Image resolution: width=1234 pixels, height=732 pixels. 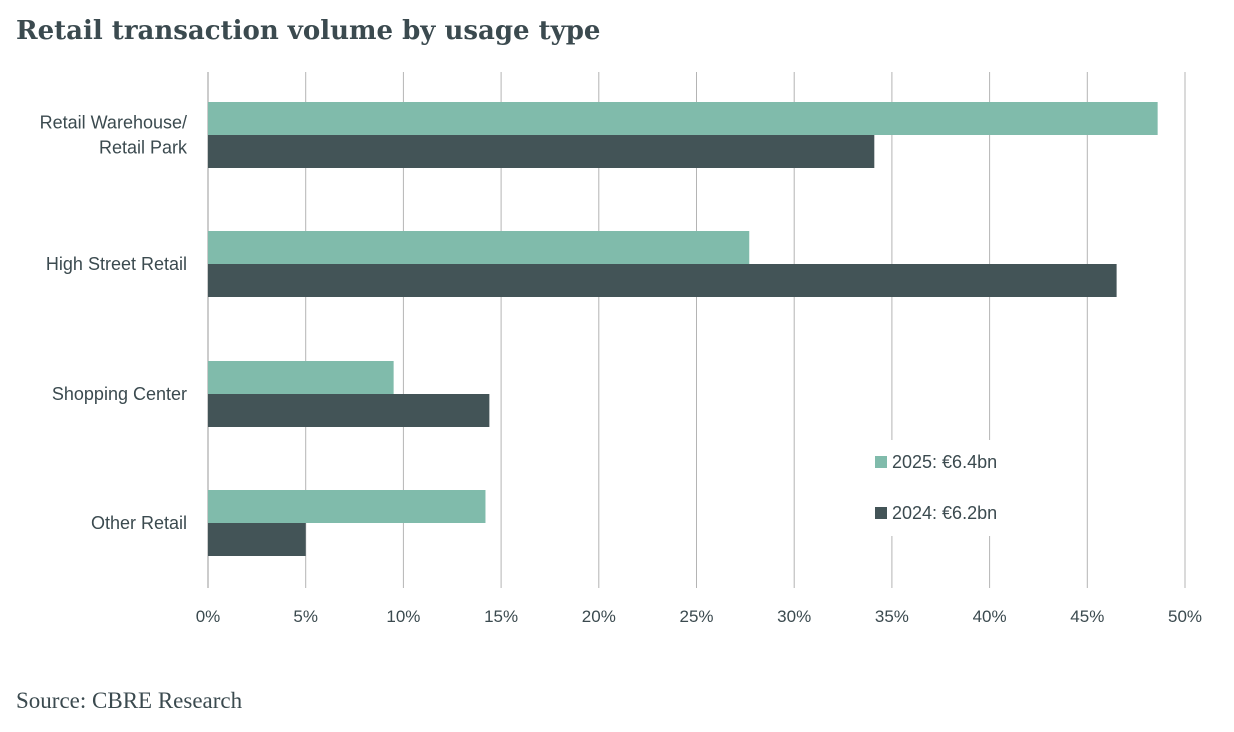 What do you see at coordinates (208, 616) in the screenshot?
I see `x-tick-label: 0%` at bounding box center [208, 616].